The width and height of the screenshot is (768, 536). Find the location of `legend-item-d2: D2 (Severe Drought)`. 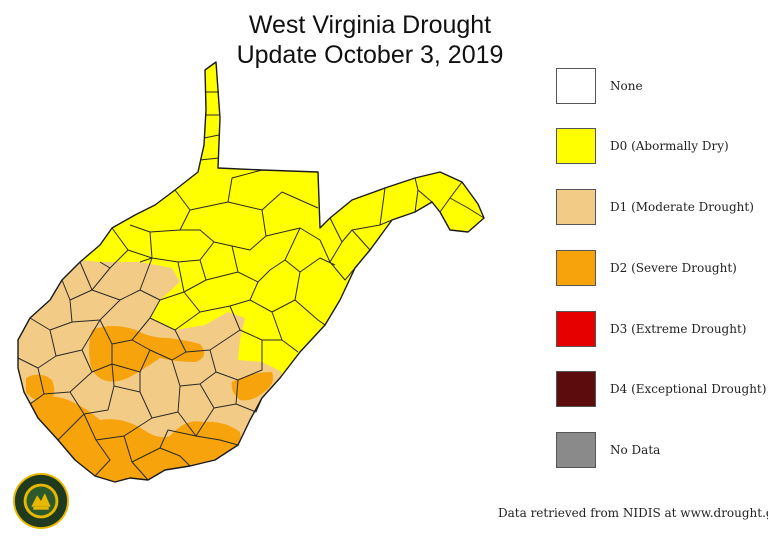

legend-item-d2: D2 (Severe Drought) is located at coordinates (661, 270).